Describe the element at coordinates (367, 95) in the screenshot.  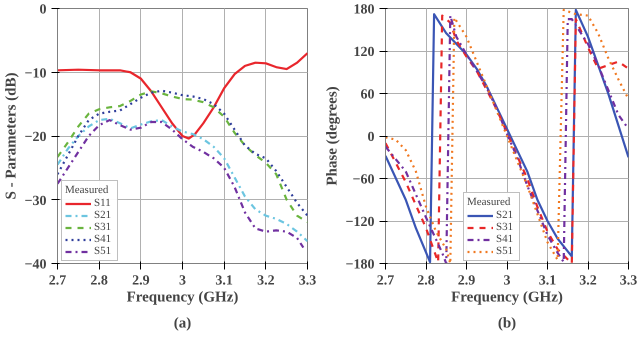
I see `y-tick-label: 60` at that location.